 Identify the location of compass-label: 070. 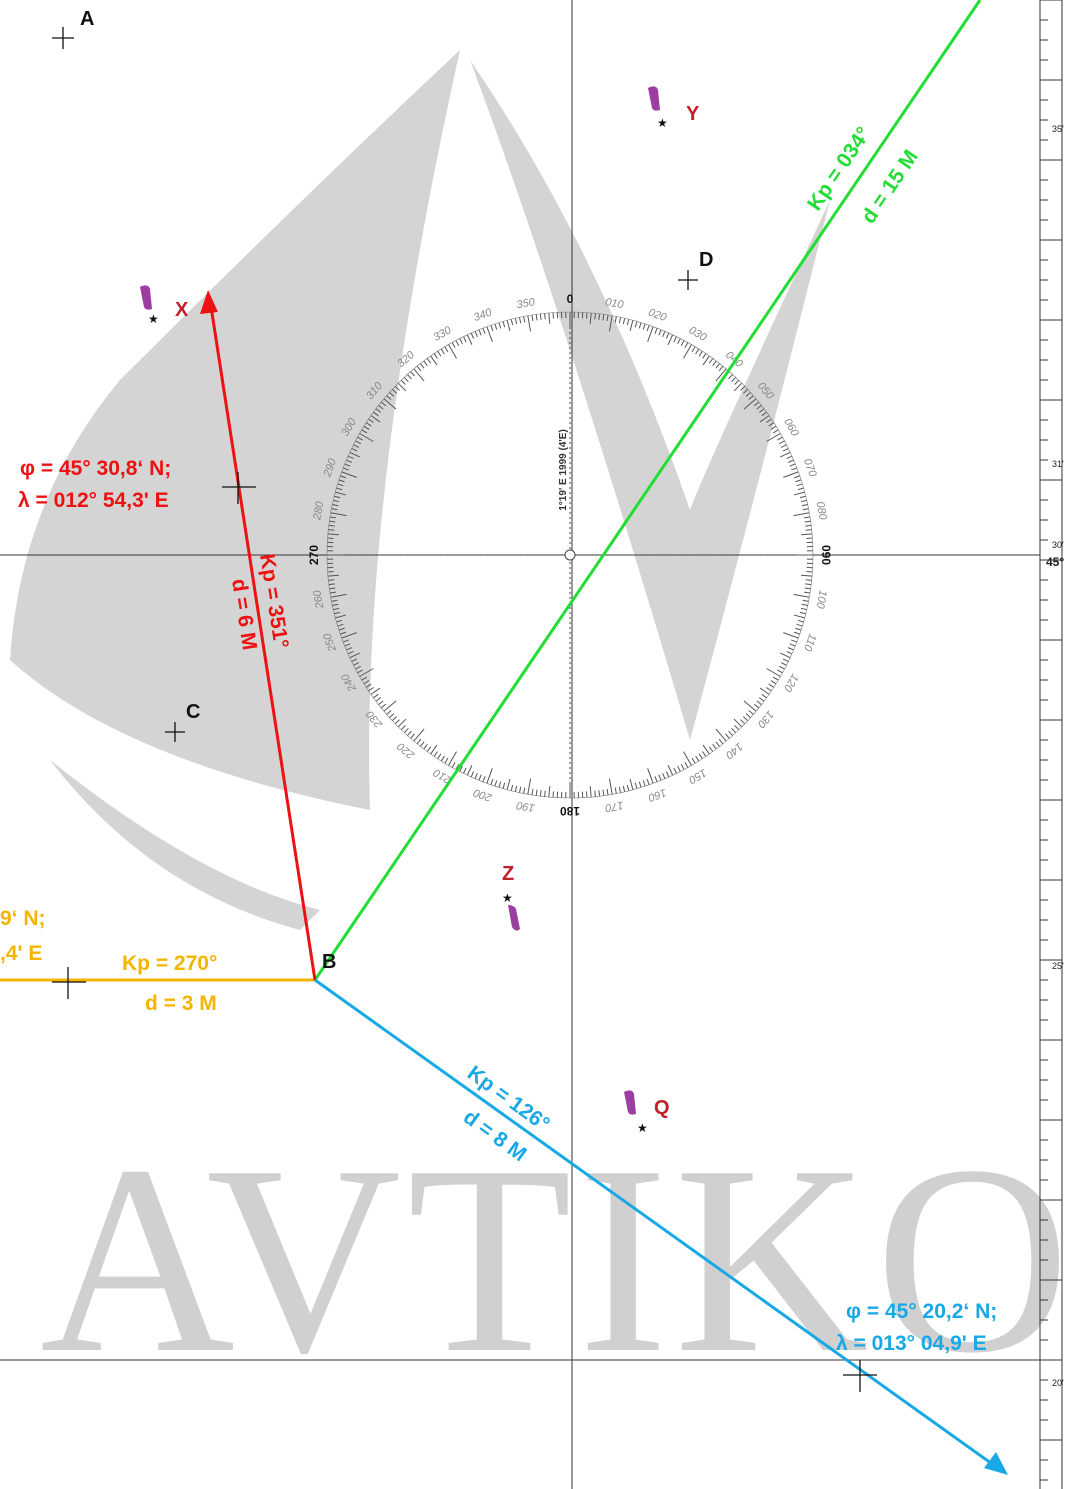
(810, 468).